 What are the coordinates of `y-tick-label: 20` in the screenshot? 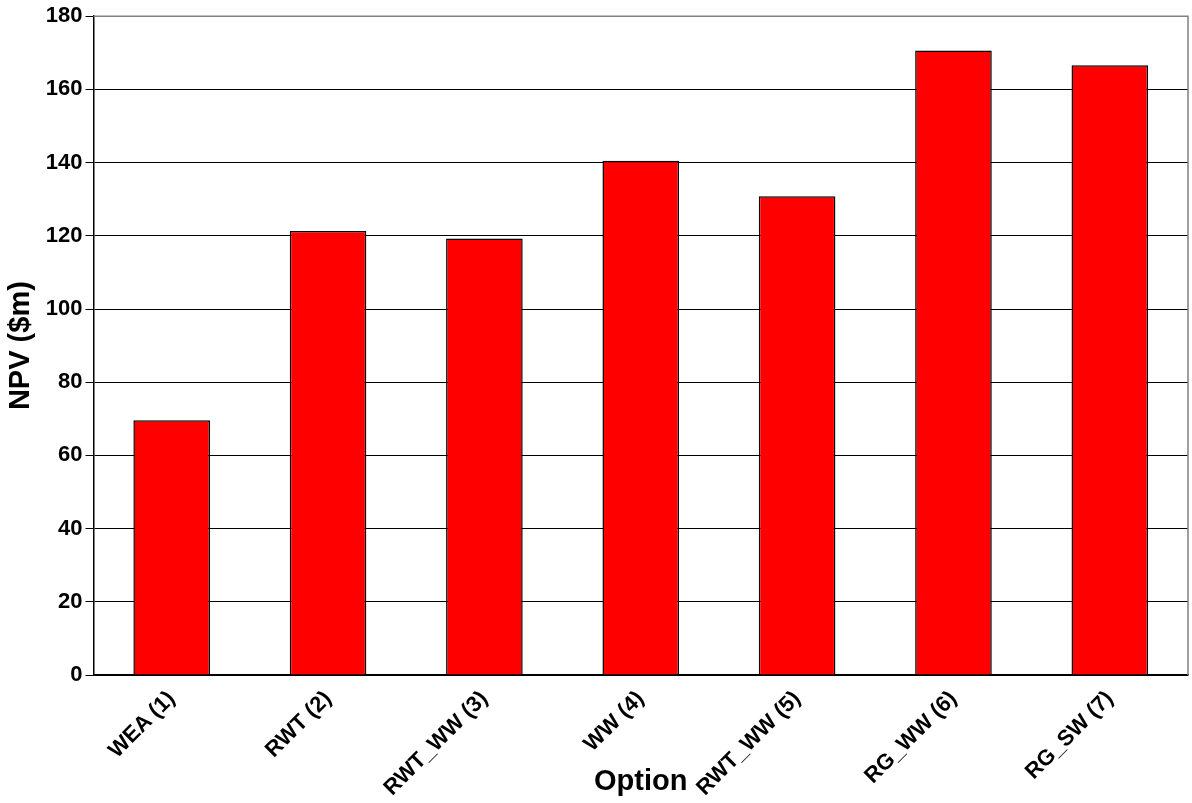 It's located at (70, 600).